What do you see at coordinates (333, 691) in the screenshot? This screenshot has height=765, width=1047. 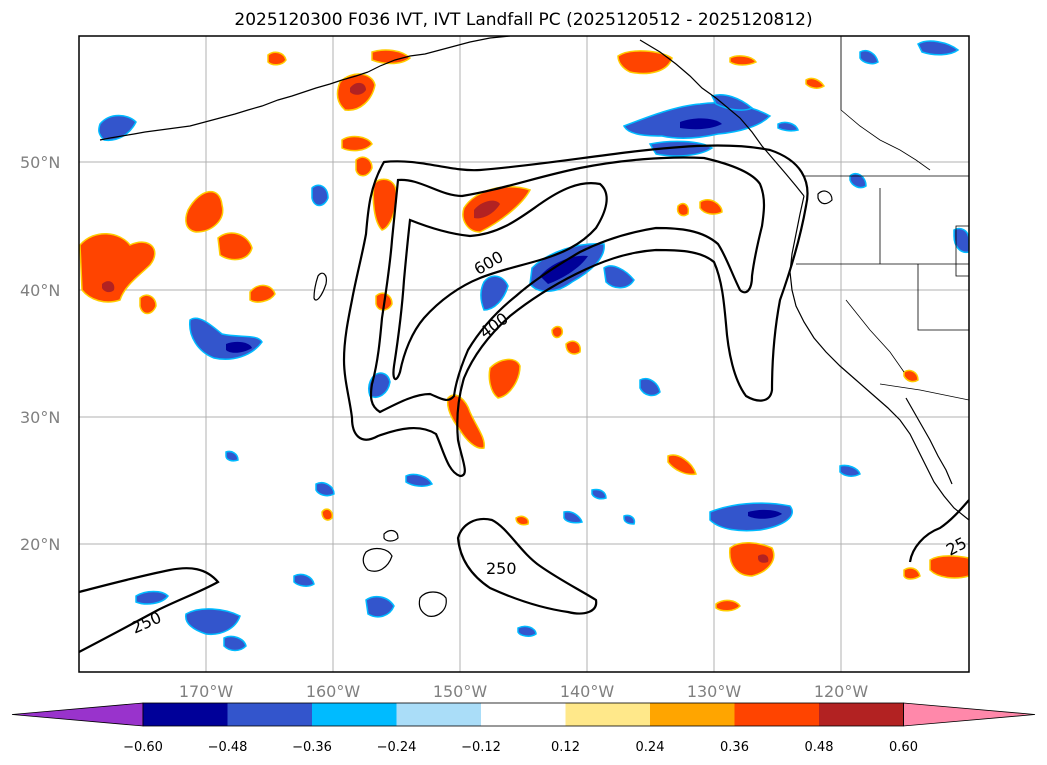 I see `lon-label: 160°W` at bounding box center [333, 691].